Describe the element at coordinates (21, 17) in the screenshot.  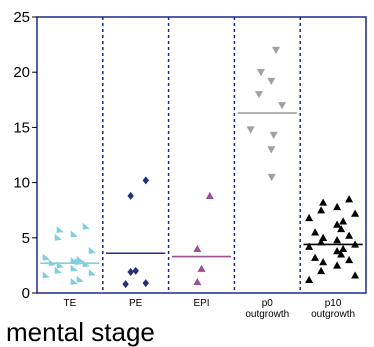
I see `y-tick-label: 25` at that location.